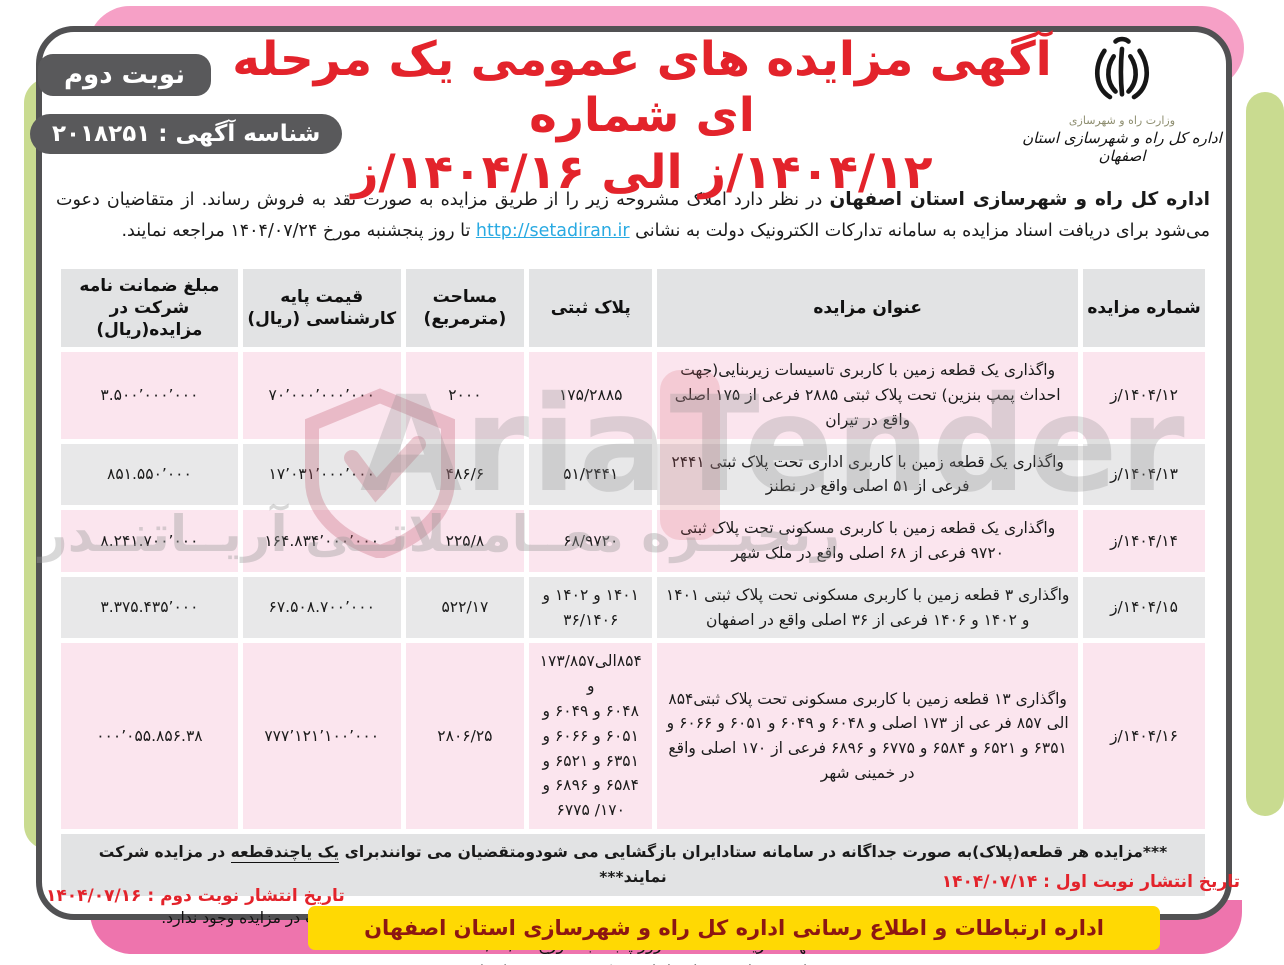 This screenshot has width=1284, height=965. What do you see at coordinates (1144, 541) in the screenshot?
I see `cell-auction-no: ۱۴۰۴/۱۴/ز` at bounding box center [1144, 541].